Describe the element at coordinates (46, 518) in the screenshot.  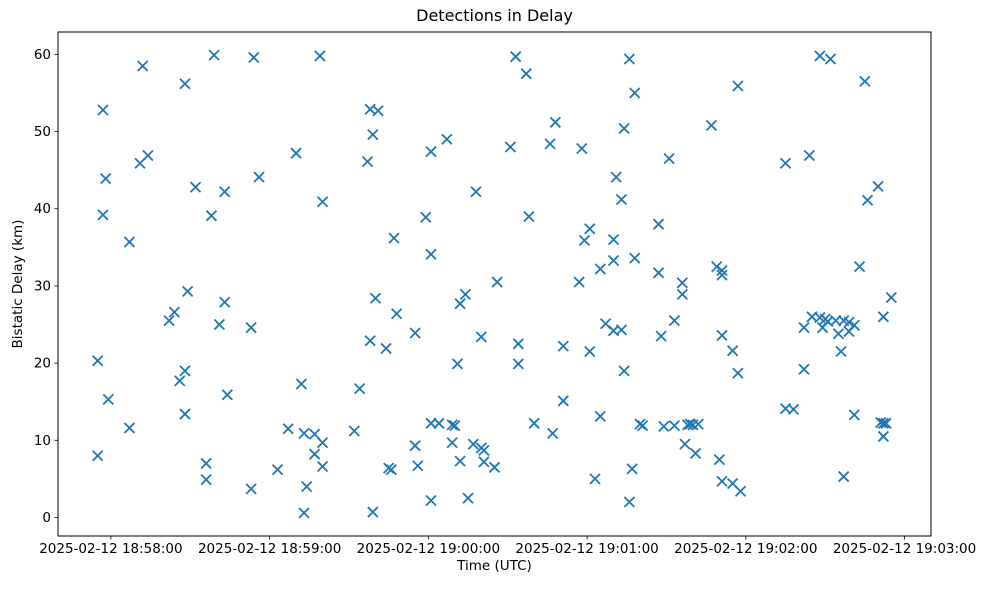
I see `y-tick-label: 0` at that location.